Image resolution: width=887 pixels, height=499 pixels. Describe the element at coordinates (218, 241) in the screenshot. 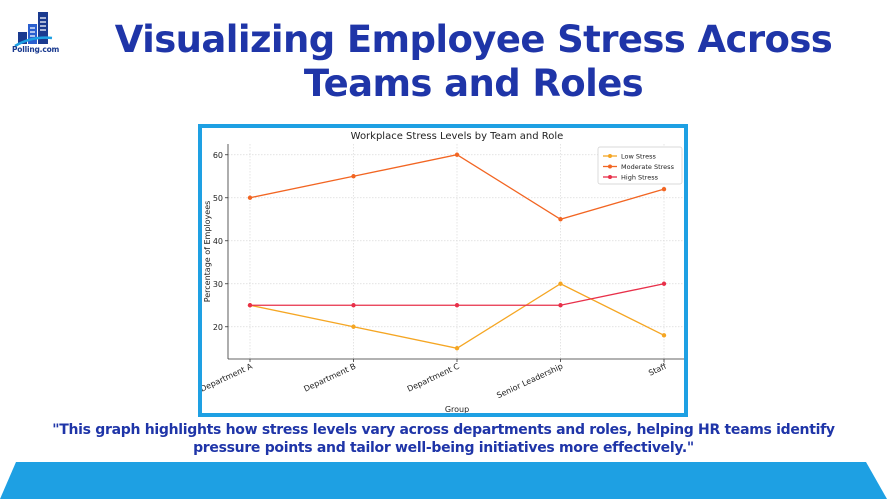

I see `y-tick-label: 40` at that location.